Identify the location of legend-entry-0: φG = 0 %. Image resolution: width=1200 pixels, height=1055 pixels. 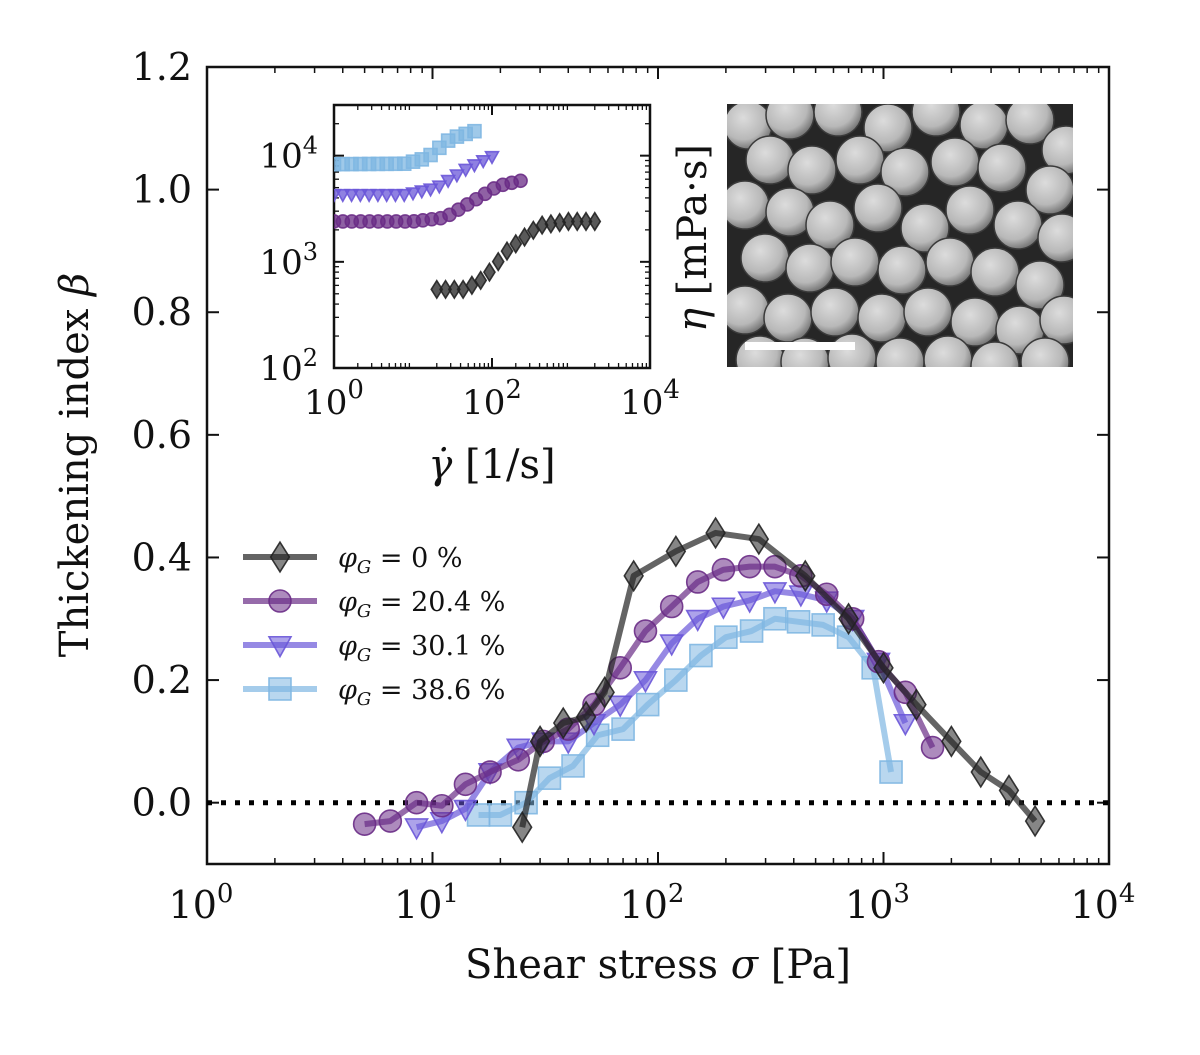
(353, 559).